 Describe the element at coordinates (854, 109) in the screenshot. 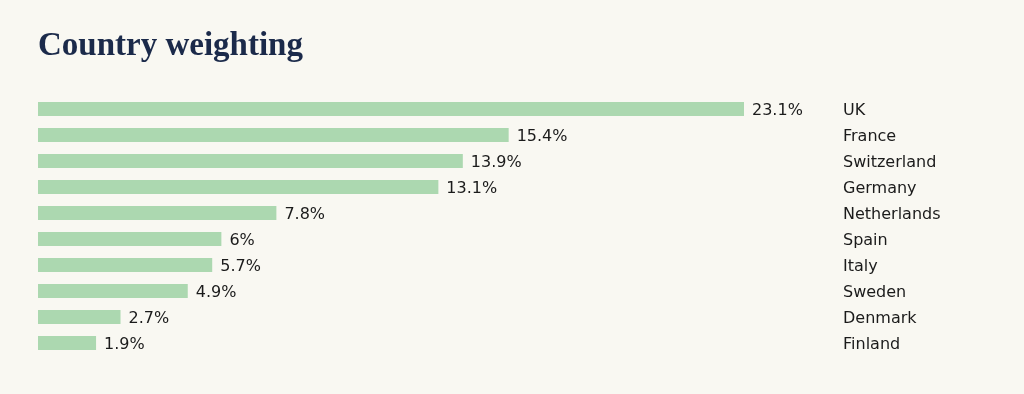

I see `y-tick-label: UK` at that location.